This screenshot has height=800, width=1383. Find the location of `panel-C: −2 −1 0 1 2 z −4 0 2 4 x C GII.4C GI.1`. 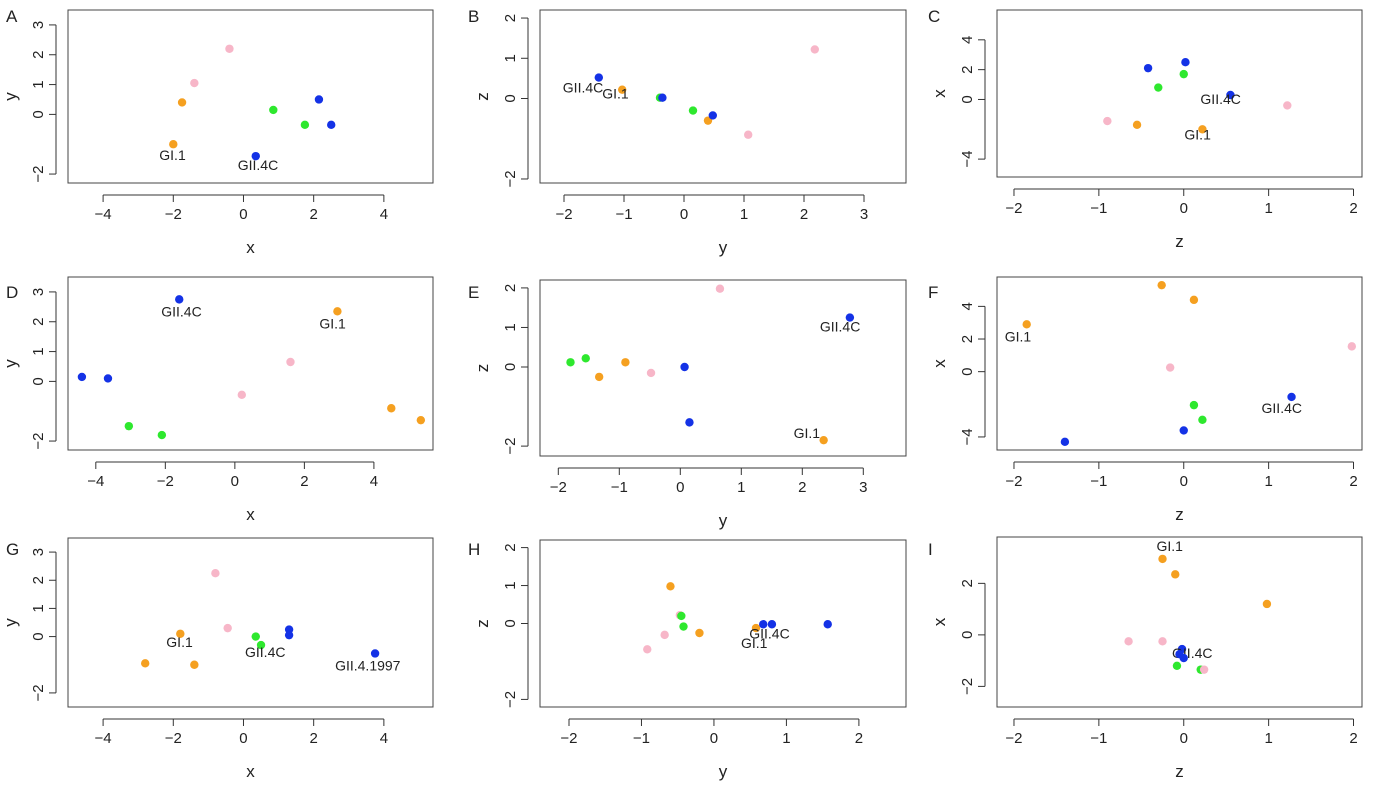

panel-C: −2 −1 0 1 2 z −4 0 2 4 x C GII.4C GI.1 is located at coordinates (1145, 129).